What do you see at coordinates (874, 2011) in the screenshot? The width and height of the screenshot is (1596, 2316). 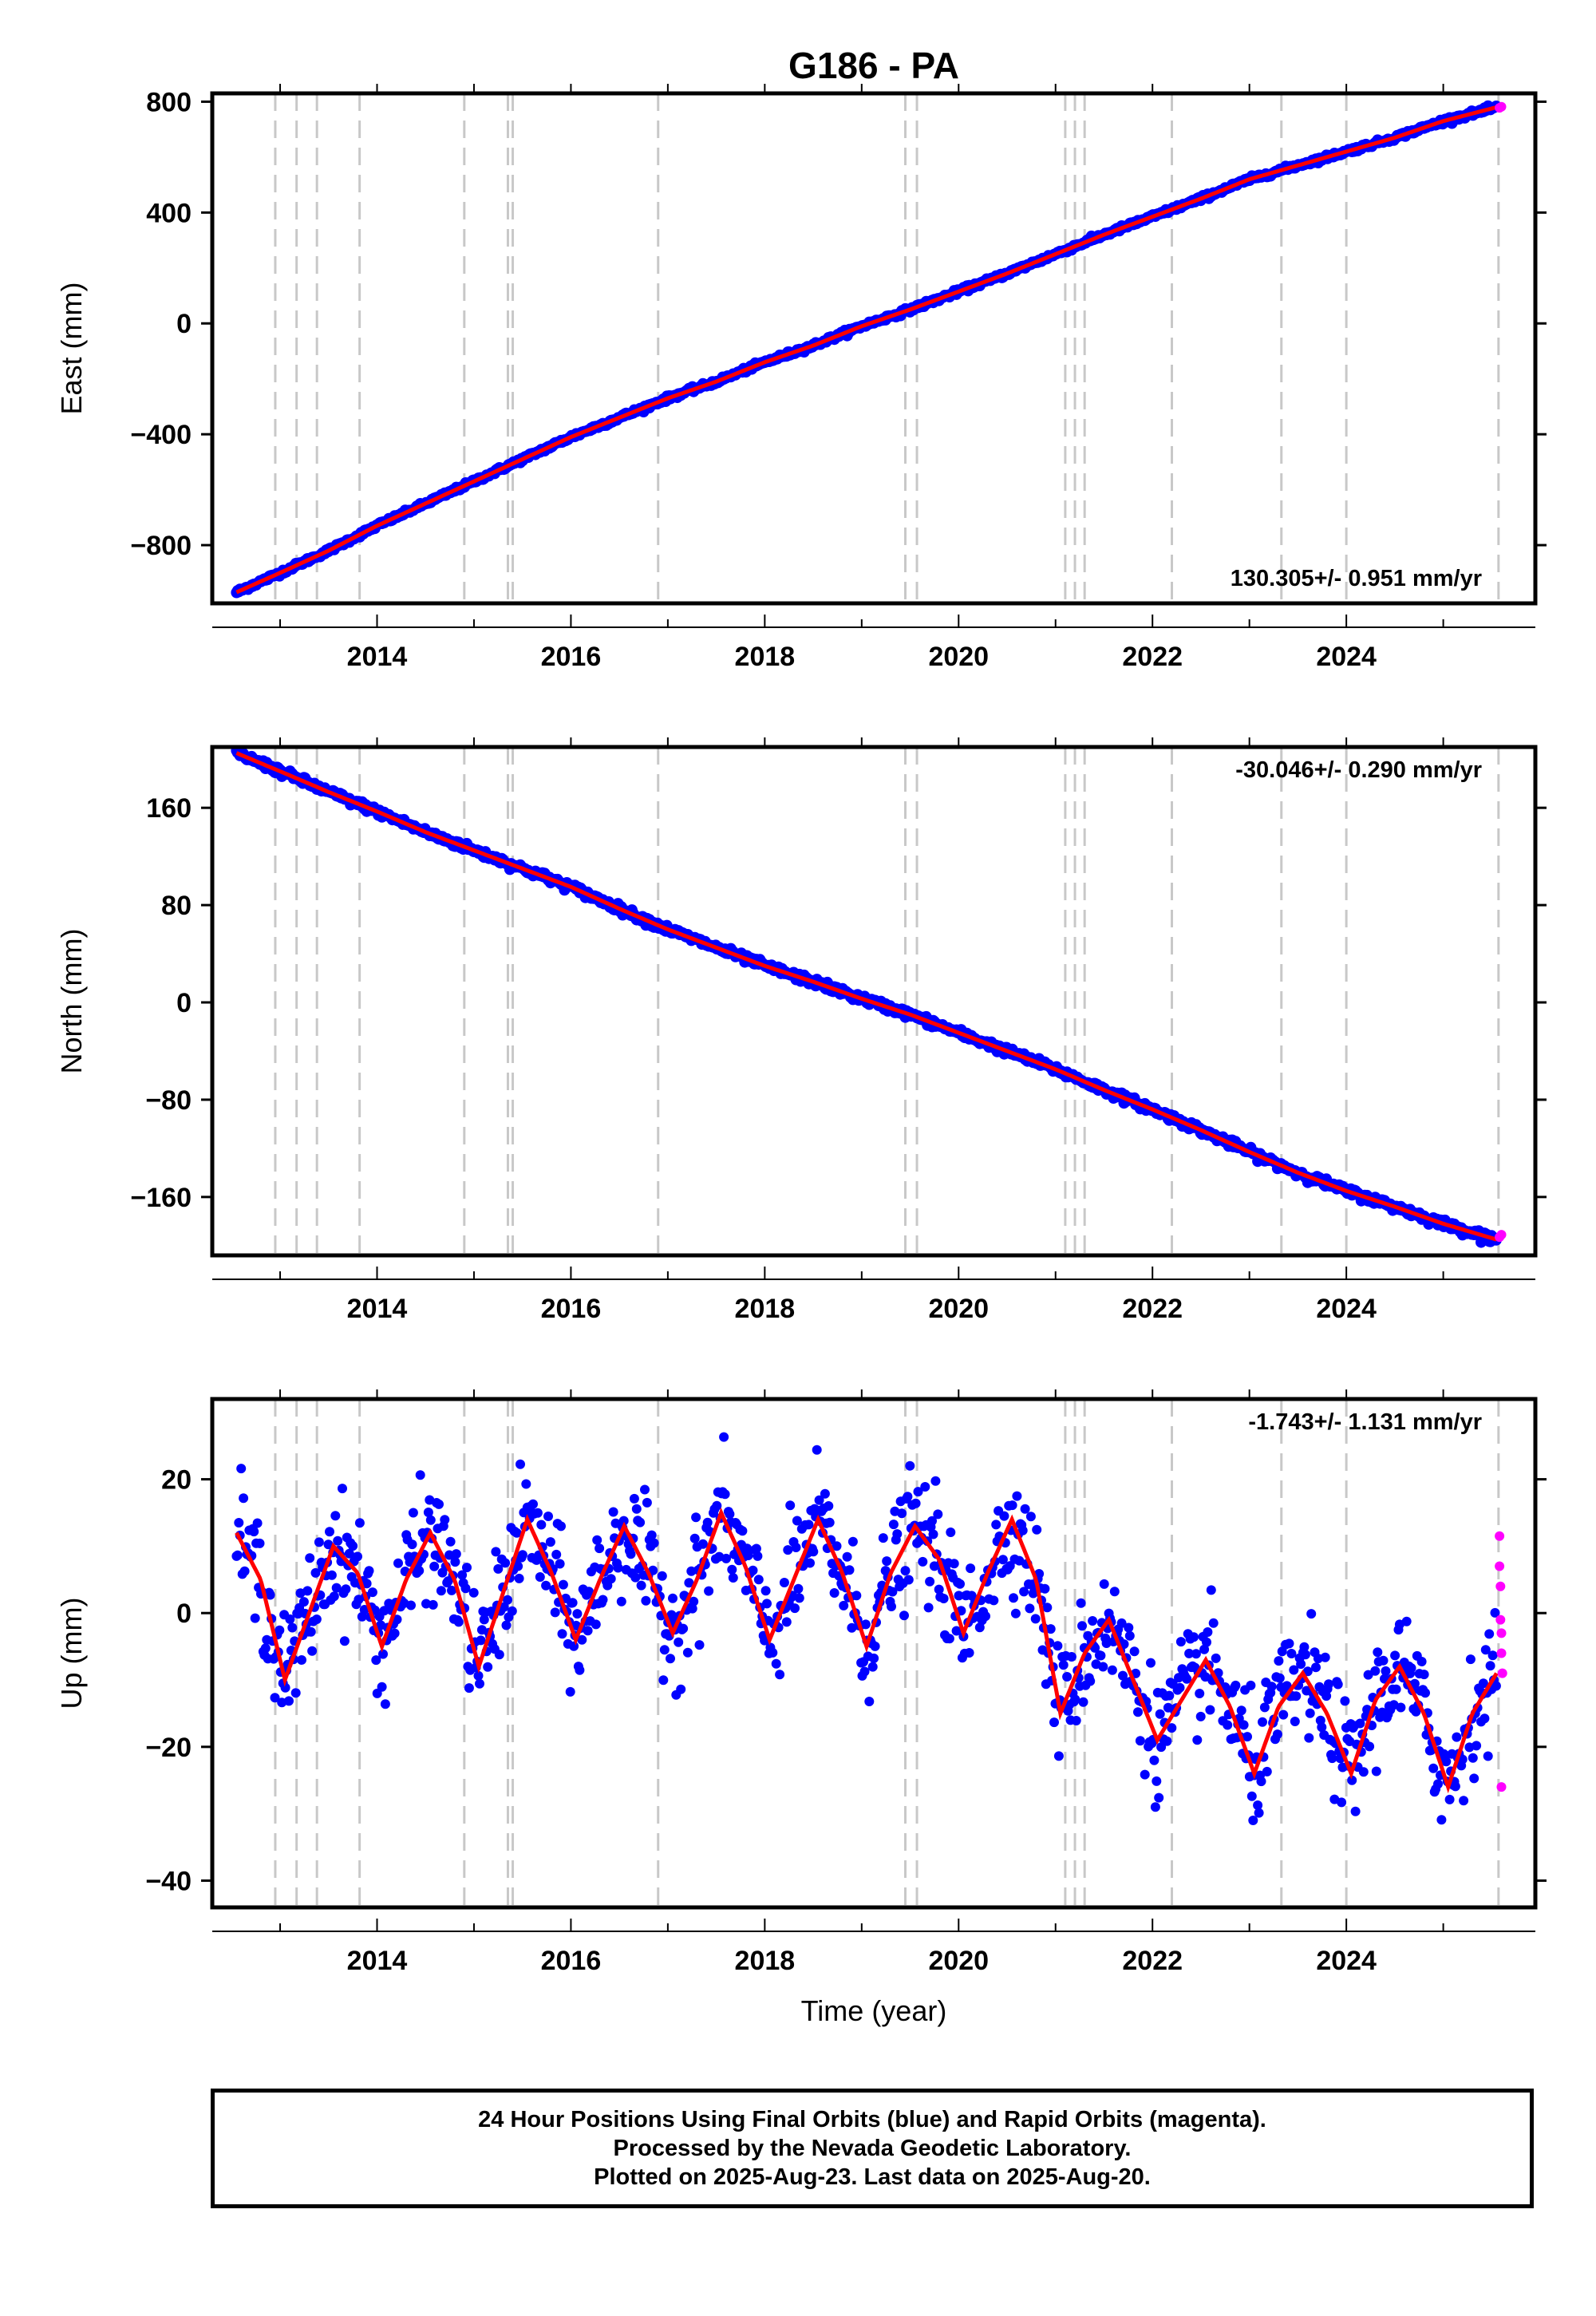 I see `x-axis-label: Time (year)` at bounding box center [874, 2011].